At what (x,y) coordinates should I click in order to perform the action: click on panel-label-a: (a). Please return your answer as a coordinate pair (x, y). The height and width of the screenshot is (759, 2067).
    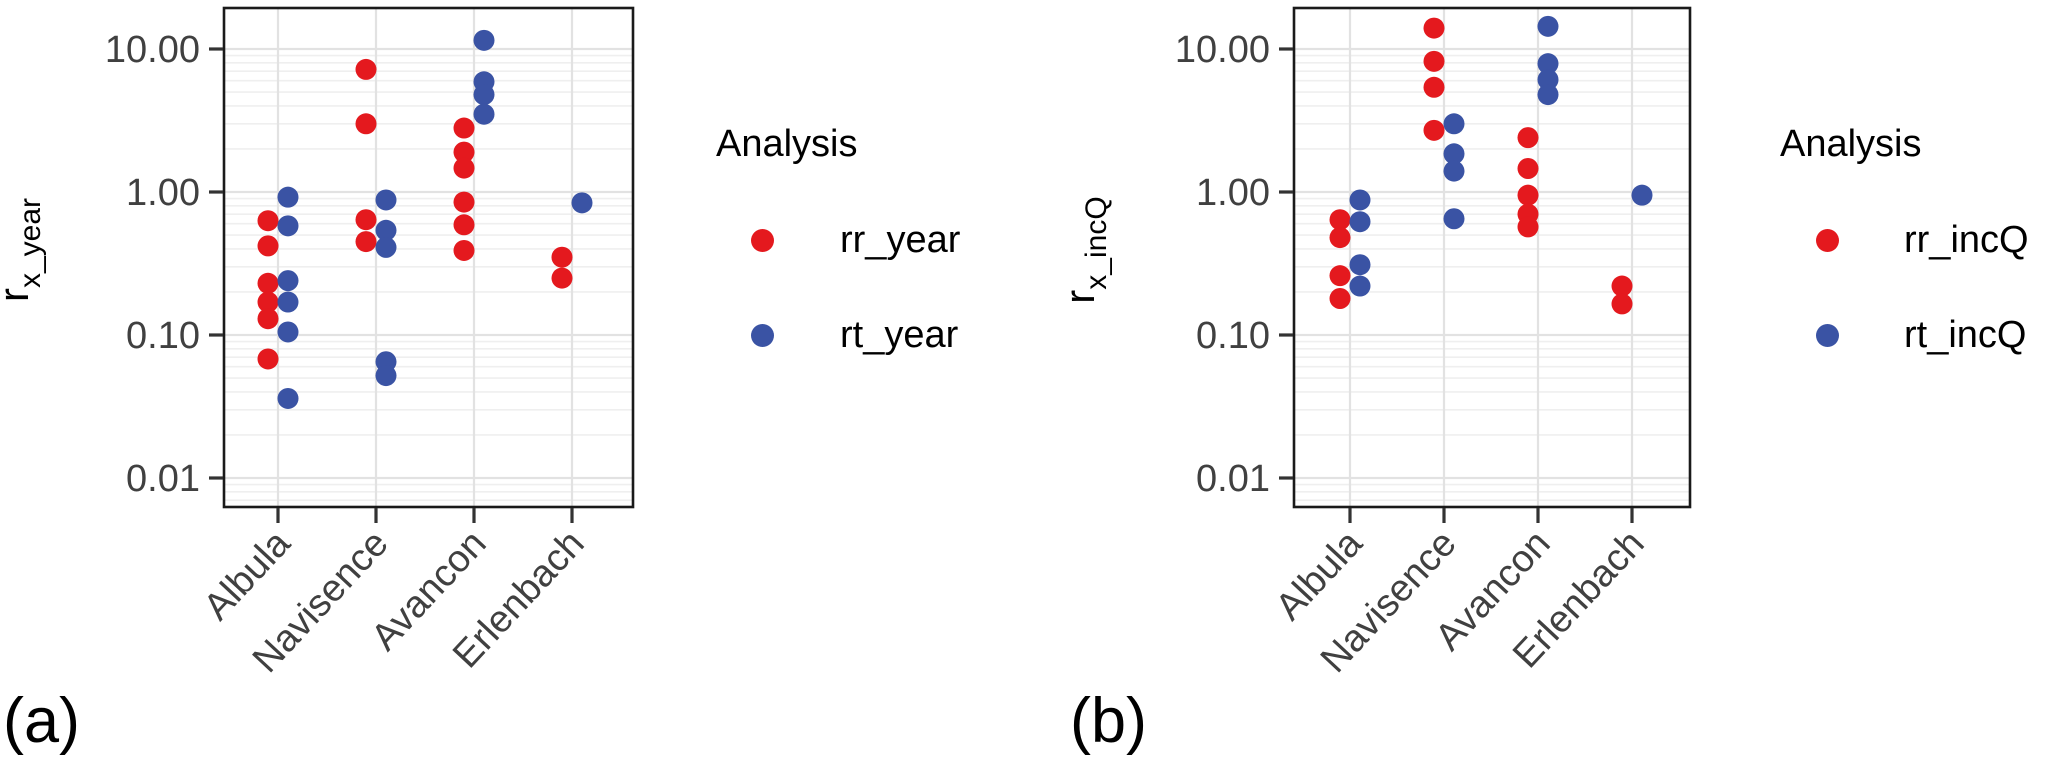
    Looking at the image, I should click on (41, 721).